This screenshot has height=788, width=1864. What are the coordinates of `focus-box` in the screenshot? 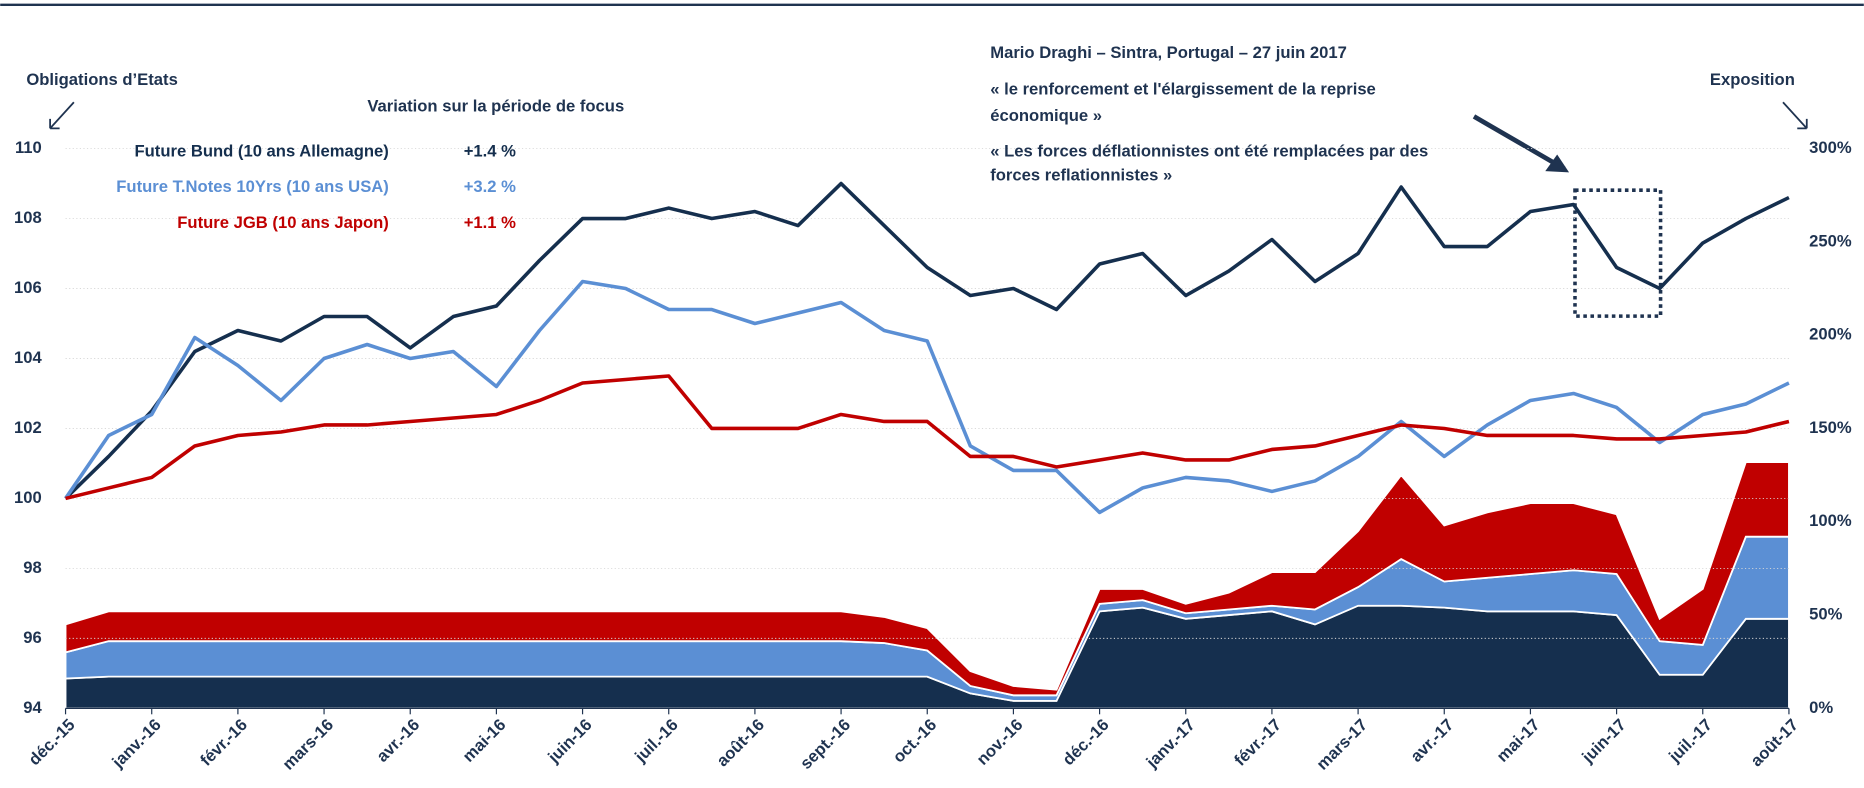 It's located at (1618, 253).